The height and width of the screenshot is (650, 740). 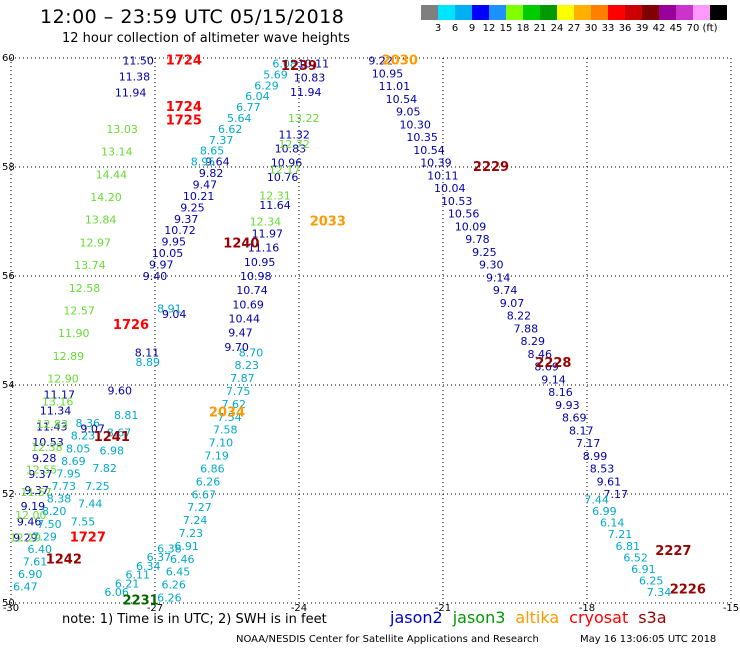 What do you see at coordinates (79, 311) in the screenshot?
I see `wave-height-value: 12.57` at bounding box center [79, 311].